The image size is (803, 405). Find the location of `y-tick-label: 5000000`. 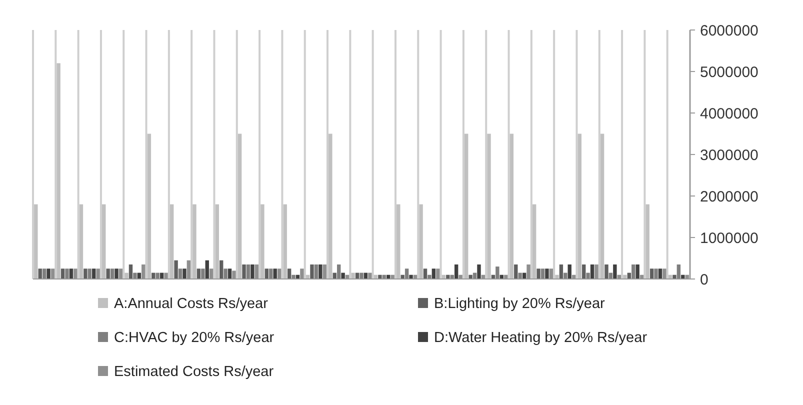

y-tick-label: 5000000 is located at coordinates (729, 72).